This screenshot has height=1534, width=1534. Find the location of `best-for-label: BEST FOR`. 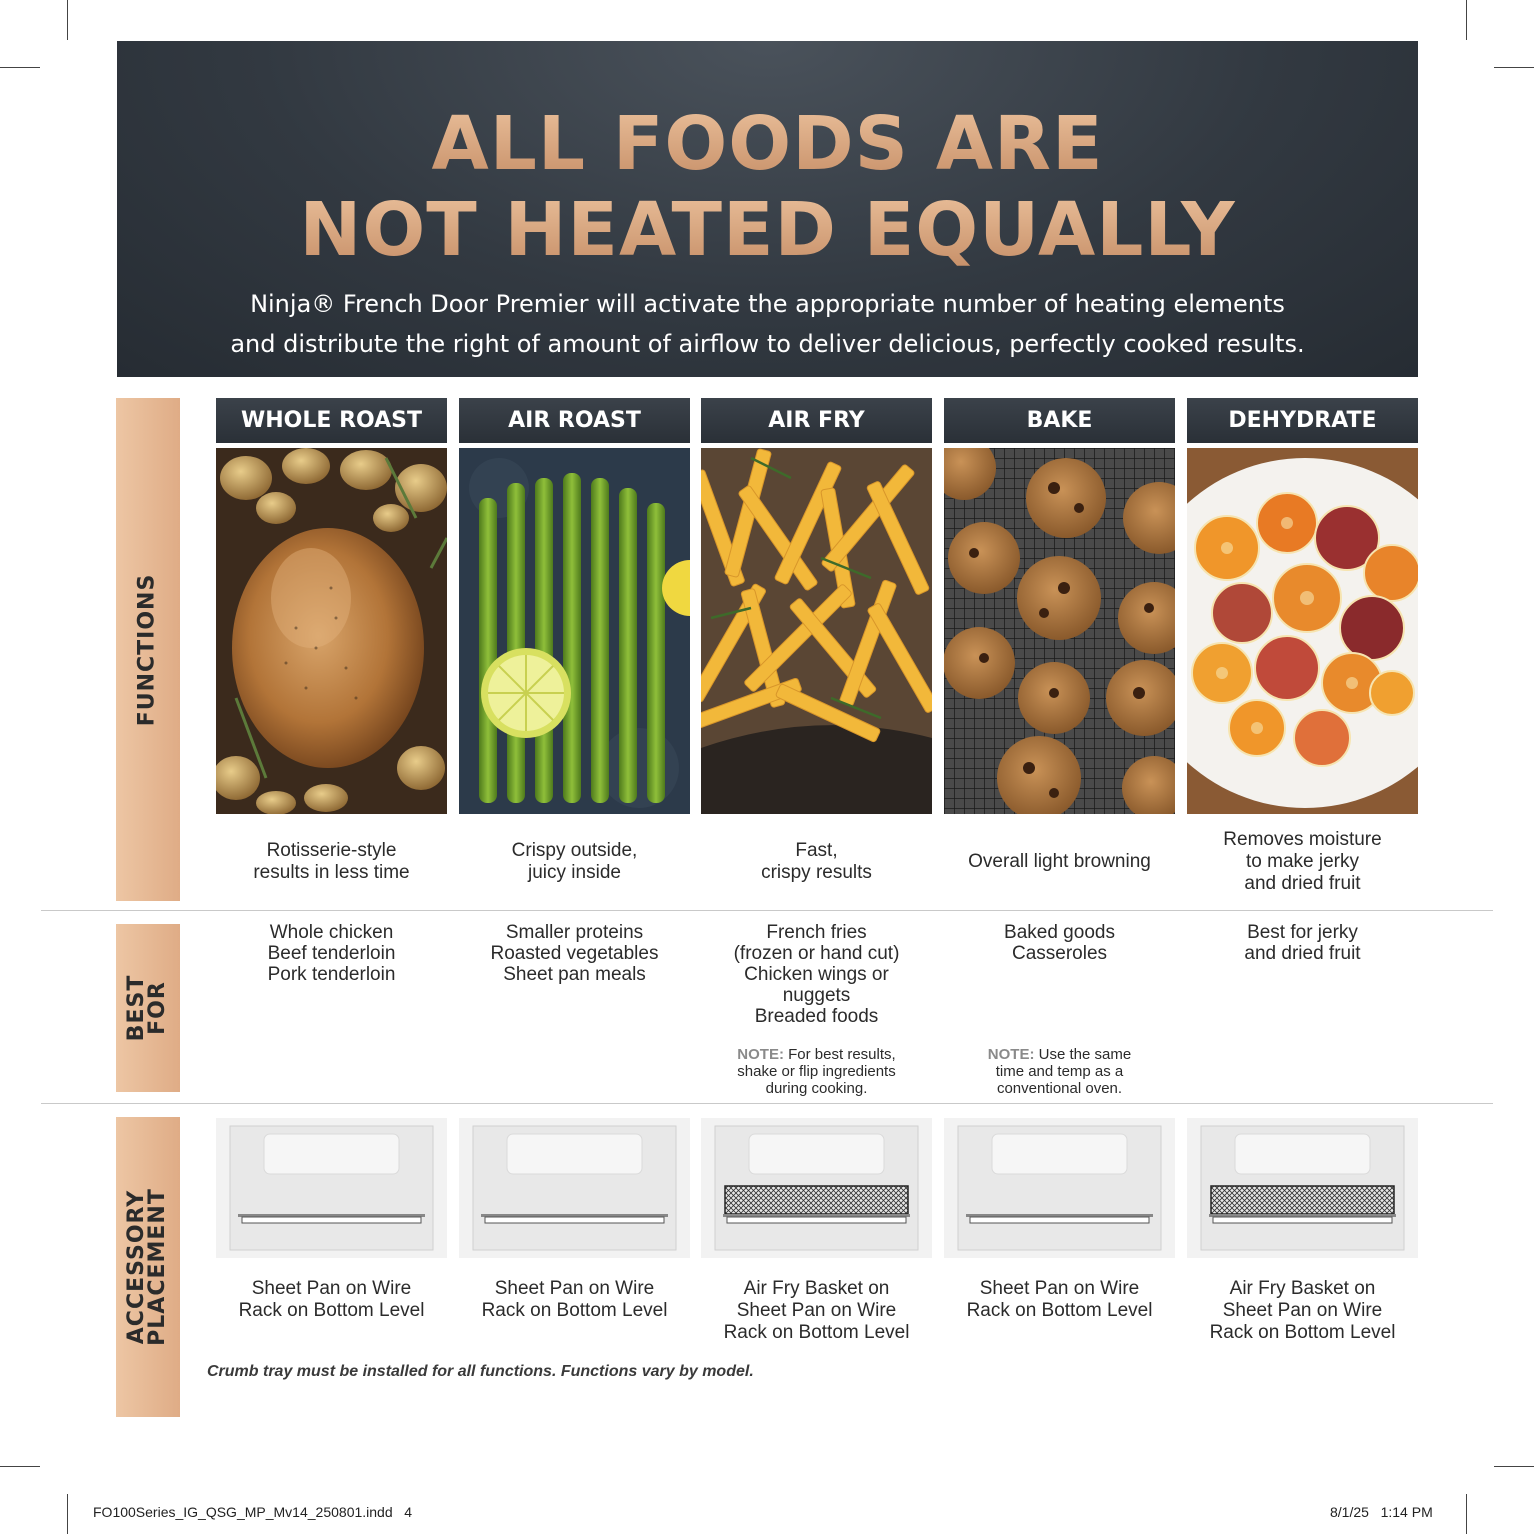

best-for-label: BEST FOR is located at coordinates (147, 1008).